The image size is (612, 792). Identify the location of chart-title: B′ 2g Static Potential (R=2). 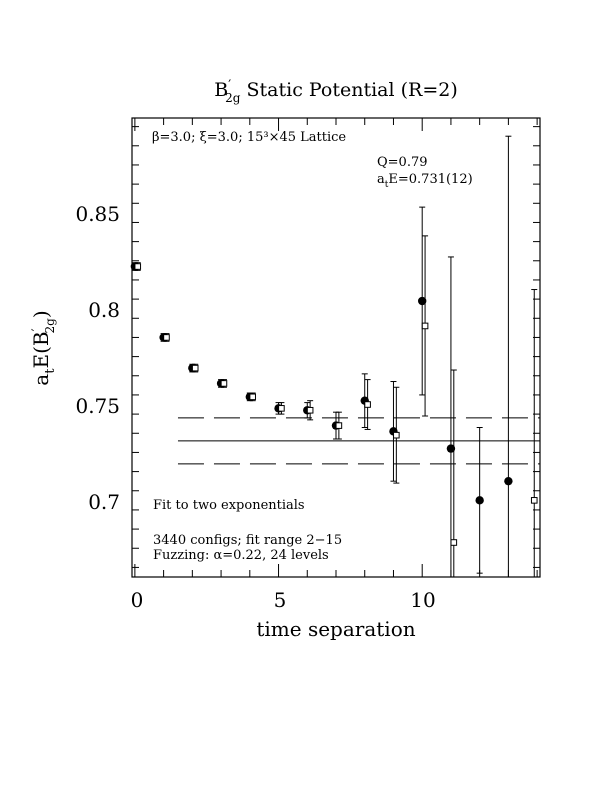
(336, 91).